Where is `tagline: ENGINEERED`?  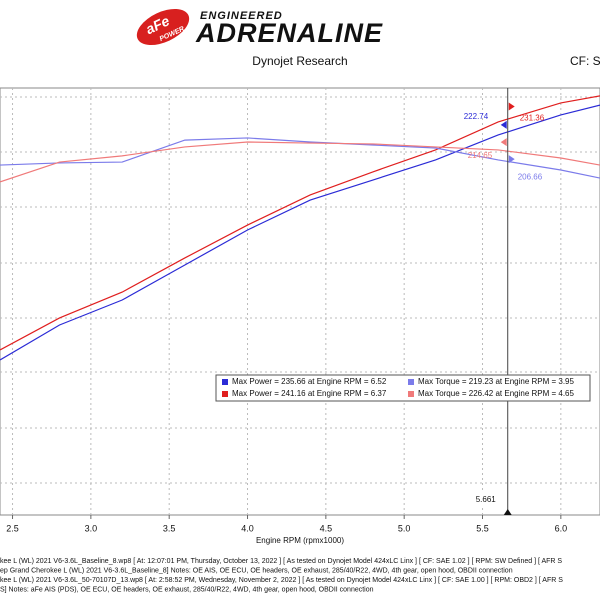
tagline: ENGINEERED is located at coordinates (241, 16).